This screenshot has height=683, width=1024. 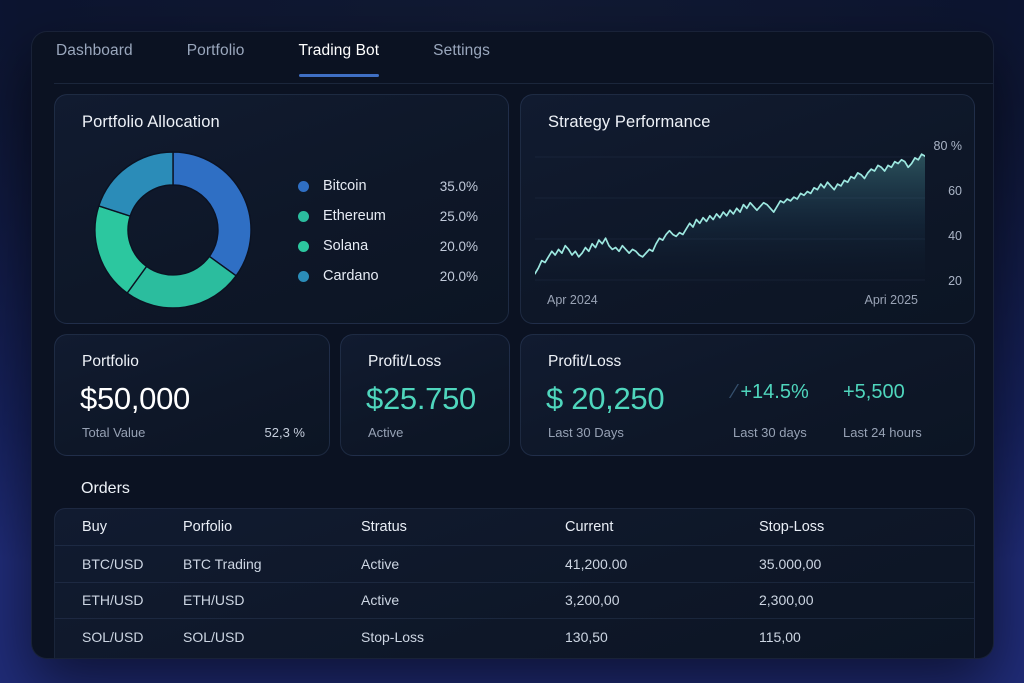 I want to click on cell-buy: BTC/USD, so click(x=119, y=563).